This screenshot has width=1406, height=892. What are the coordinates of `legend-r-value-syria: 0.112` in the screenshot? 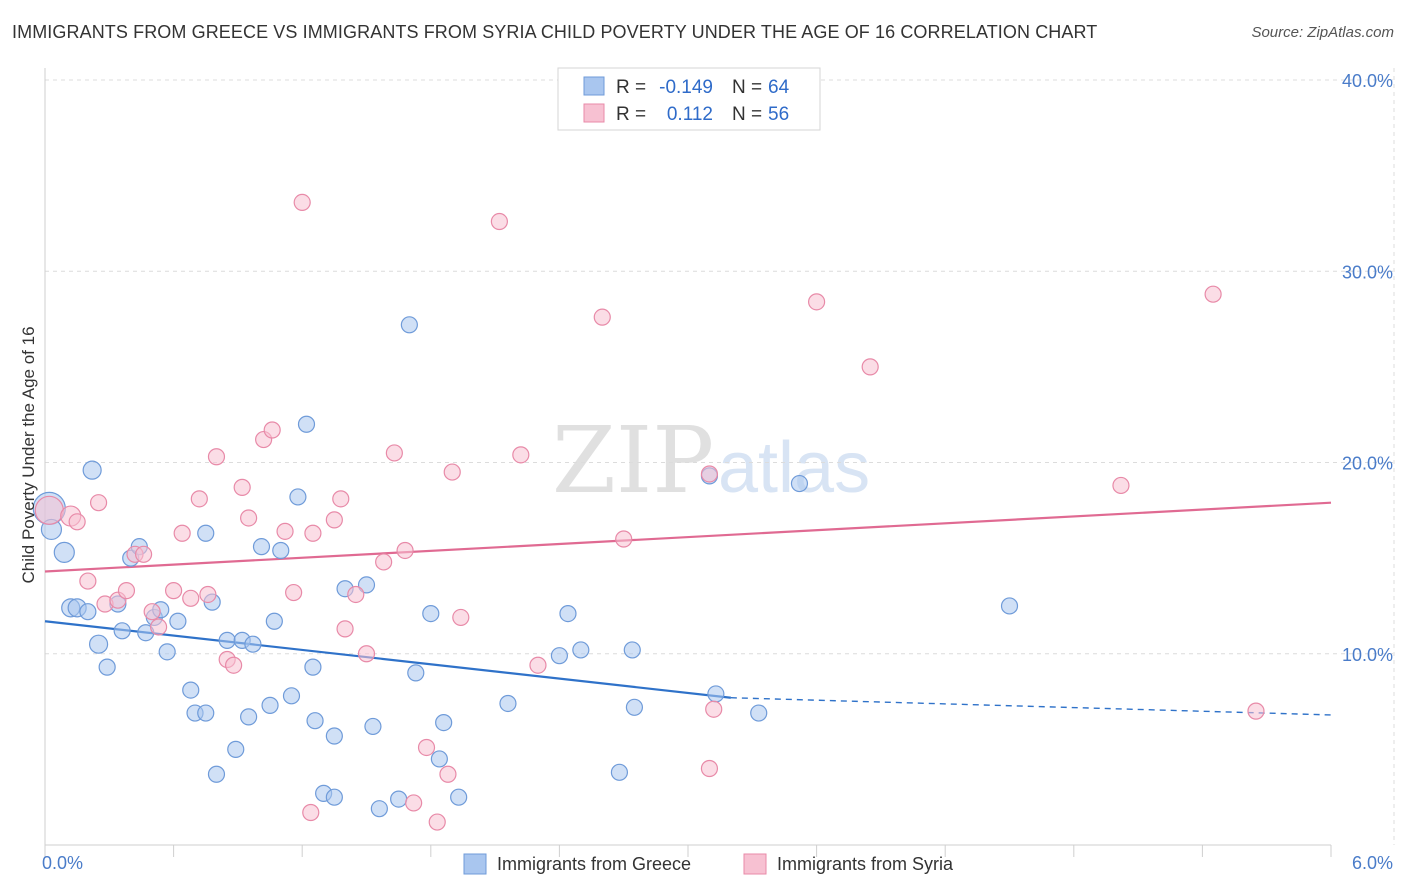 It's located at (690, 114).